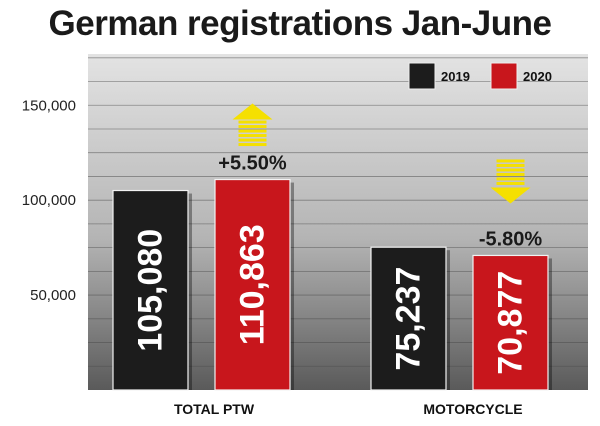 The height and width of the screenshot is (426, 600). I want to click on legend-label-2020: 2020, so click(537, 76).